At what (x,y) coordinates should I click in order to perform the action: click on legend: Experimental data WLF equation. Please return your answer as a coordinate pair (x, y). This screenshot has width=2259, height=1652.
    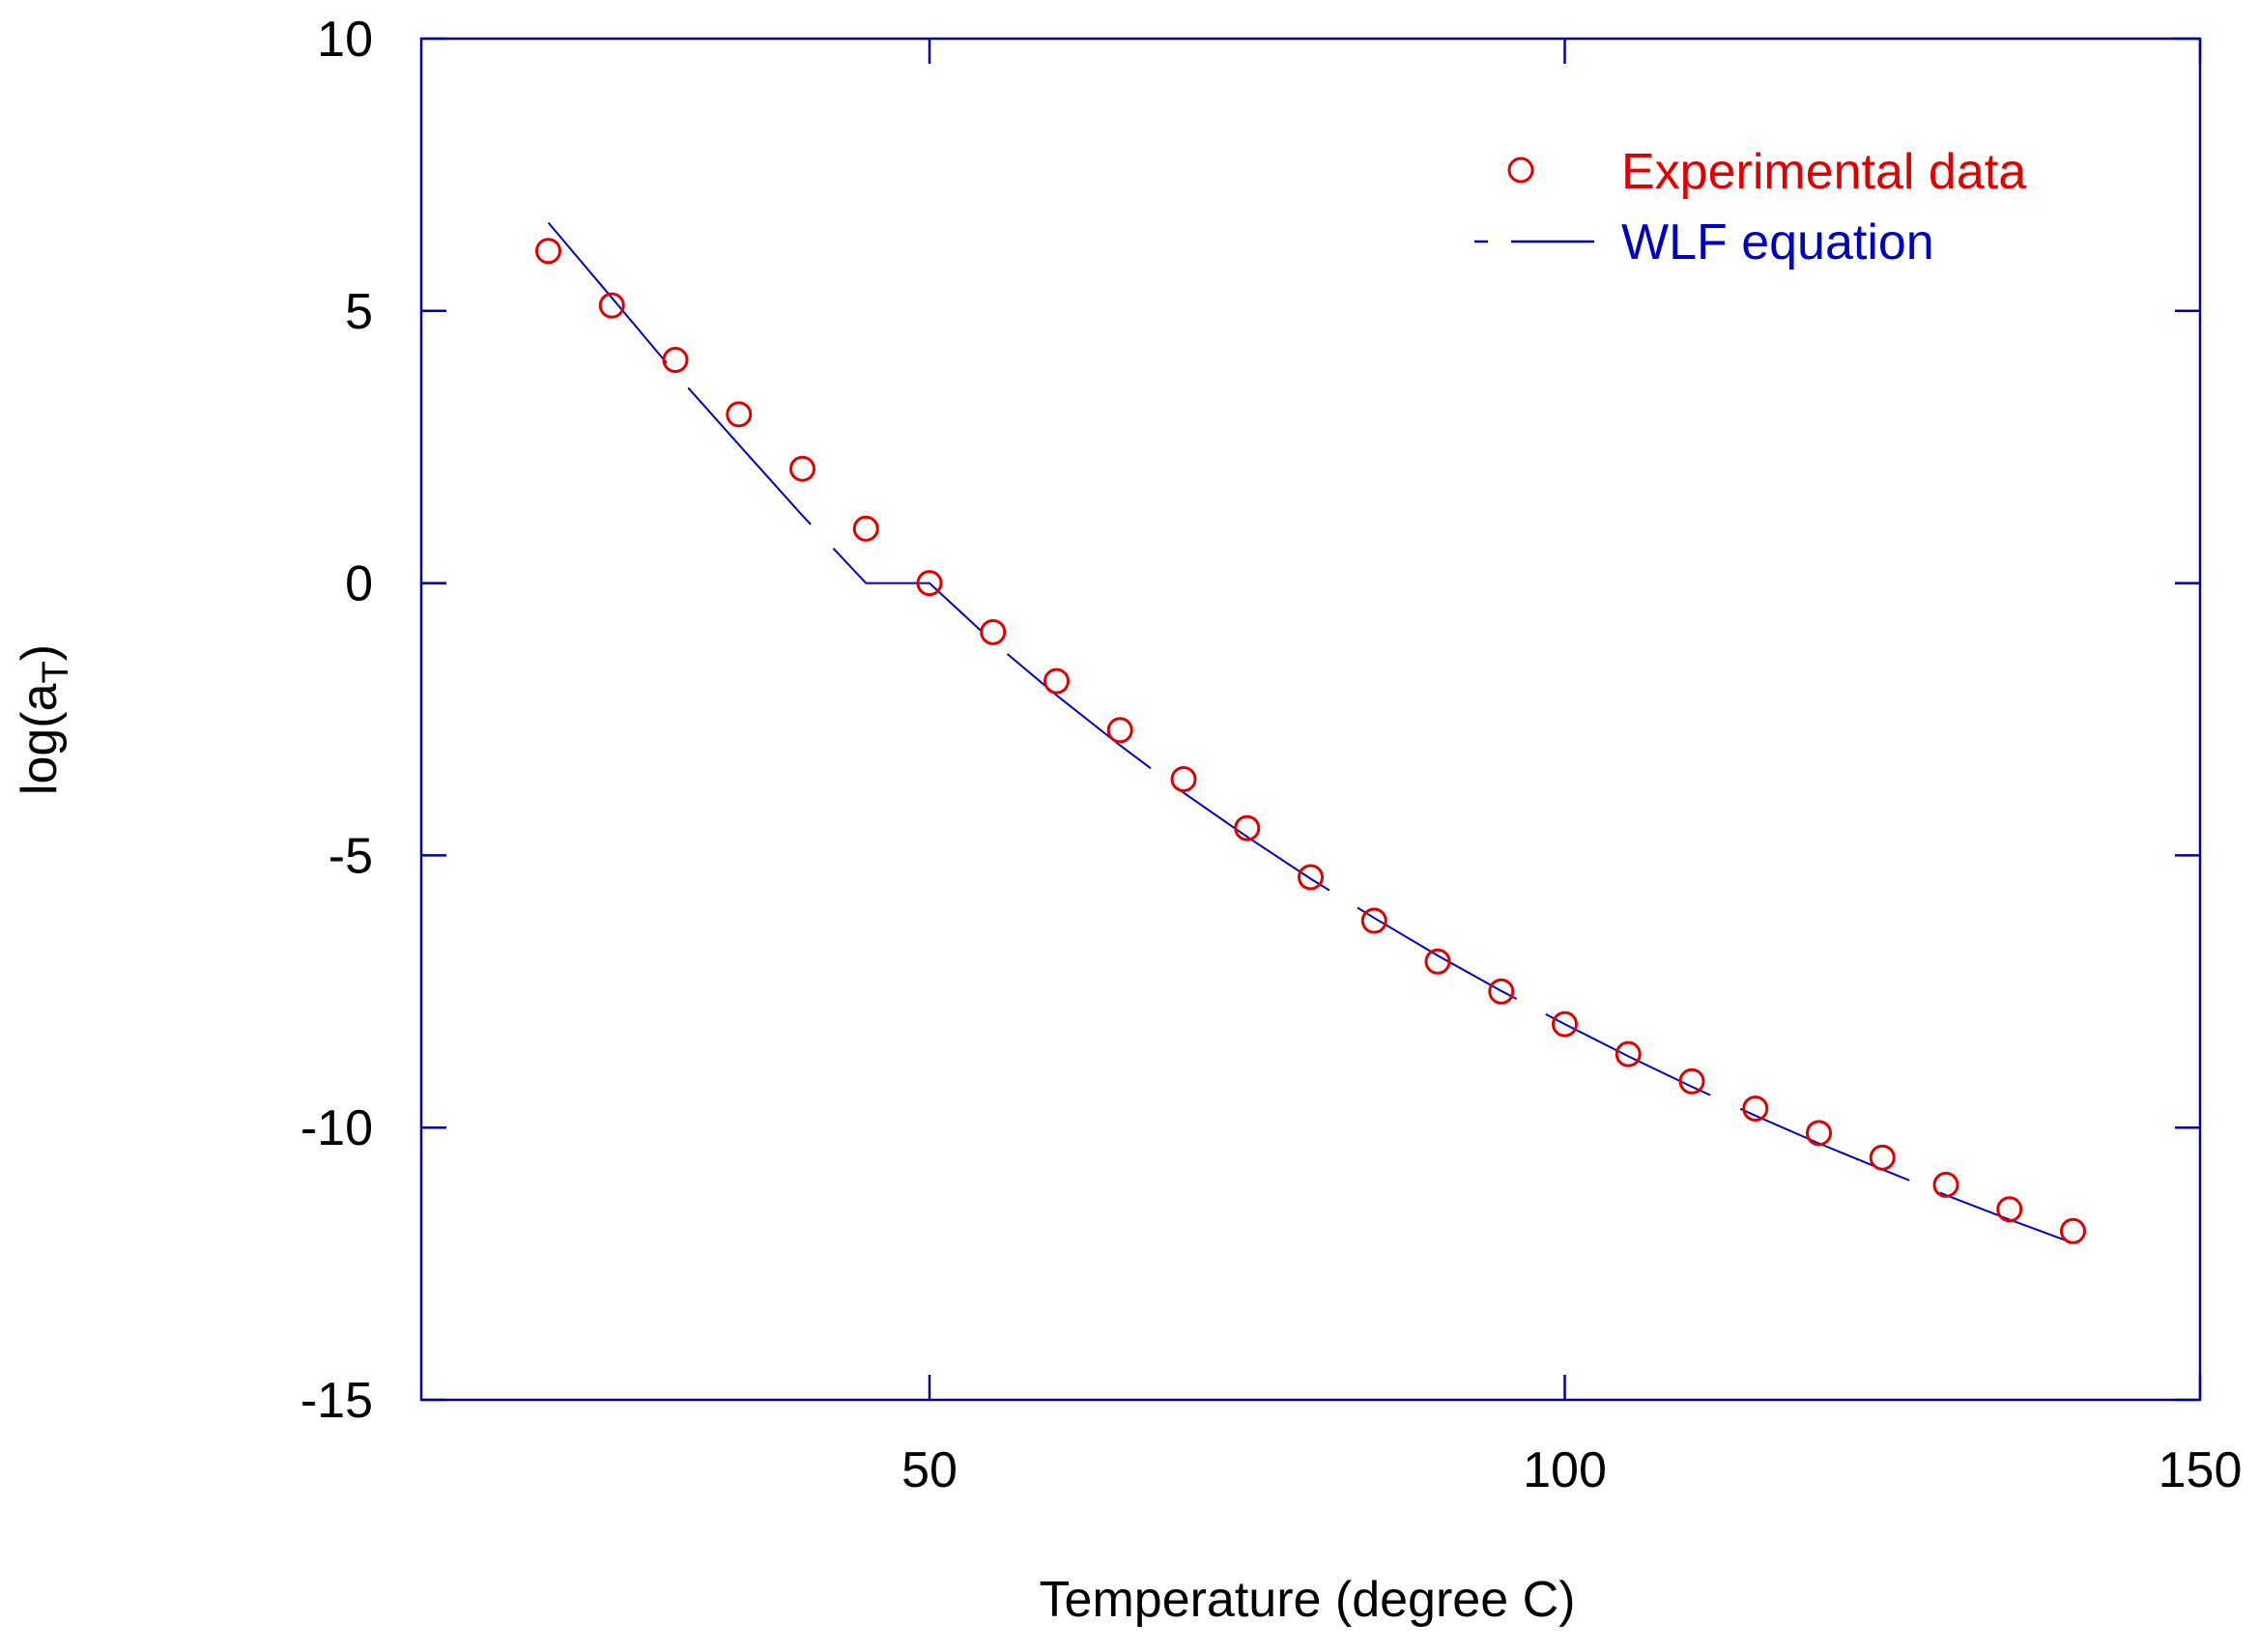
    Looking at the image, I should click on (1750, 207).